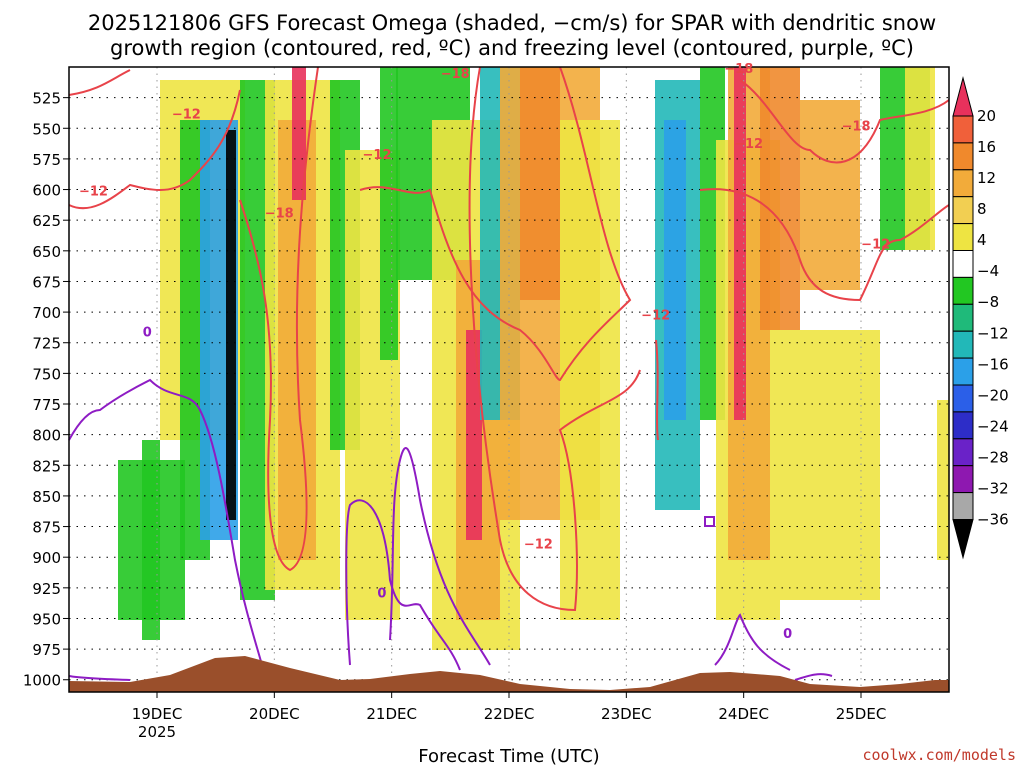 This screenshot has height=768, width=1024. I want to click on y-tick-label: 650, so click(46, 252).